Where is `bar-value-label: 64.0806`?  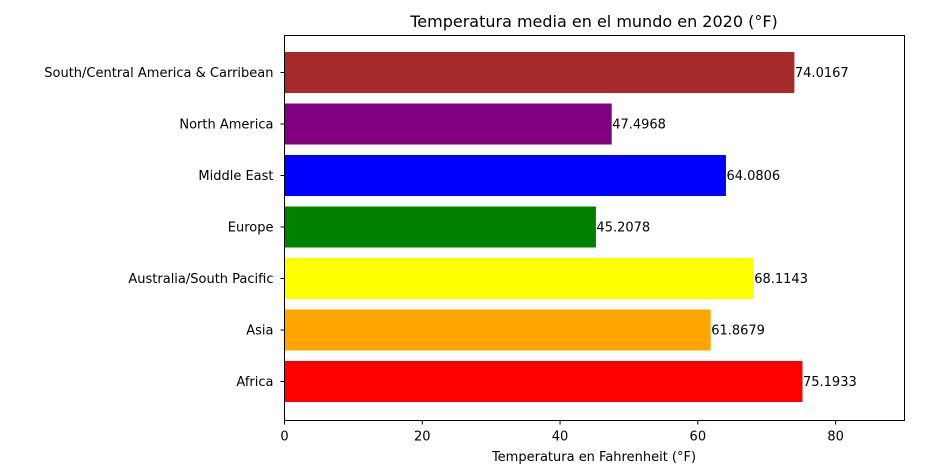
bar-value-label: 64.0806 is located at coordinates (753, 176).